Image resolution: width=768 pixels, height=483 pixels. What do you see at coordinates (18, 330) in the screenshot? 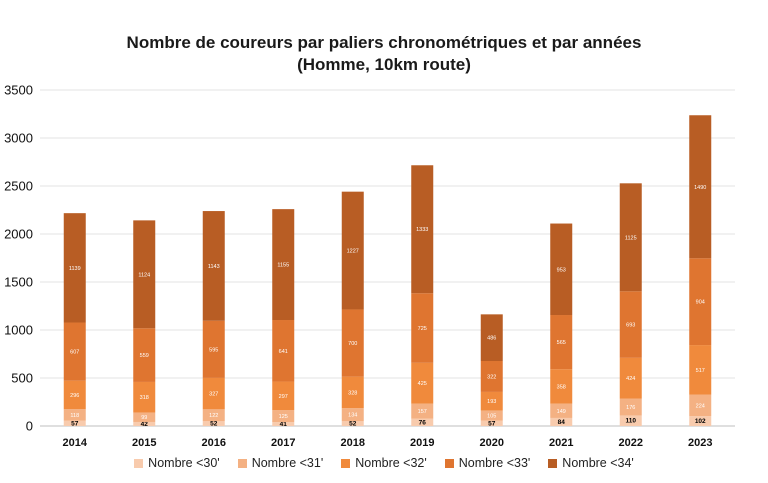
I see `y-tick-label: 1000` at bounding box center [18, 330].